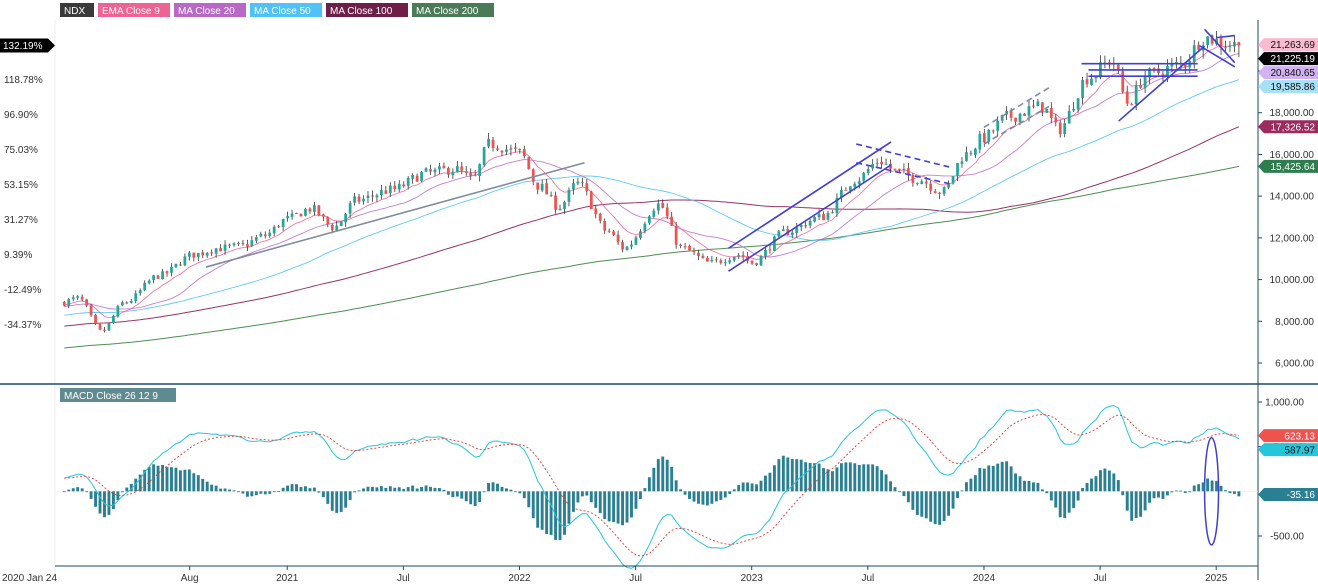 Image resolution: width=1318 pixels, height=586 pixels. I want to click on legend-item: MA Close 100, so click(367, 10).